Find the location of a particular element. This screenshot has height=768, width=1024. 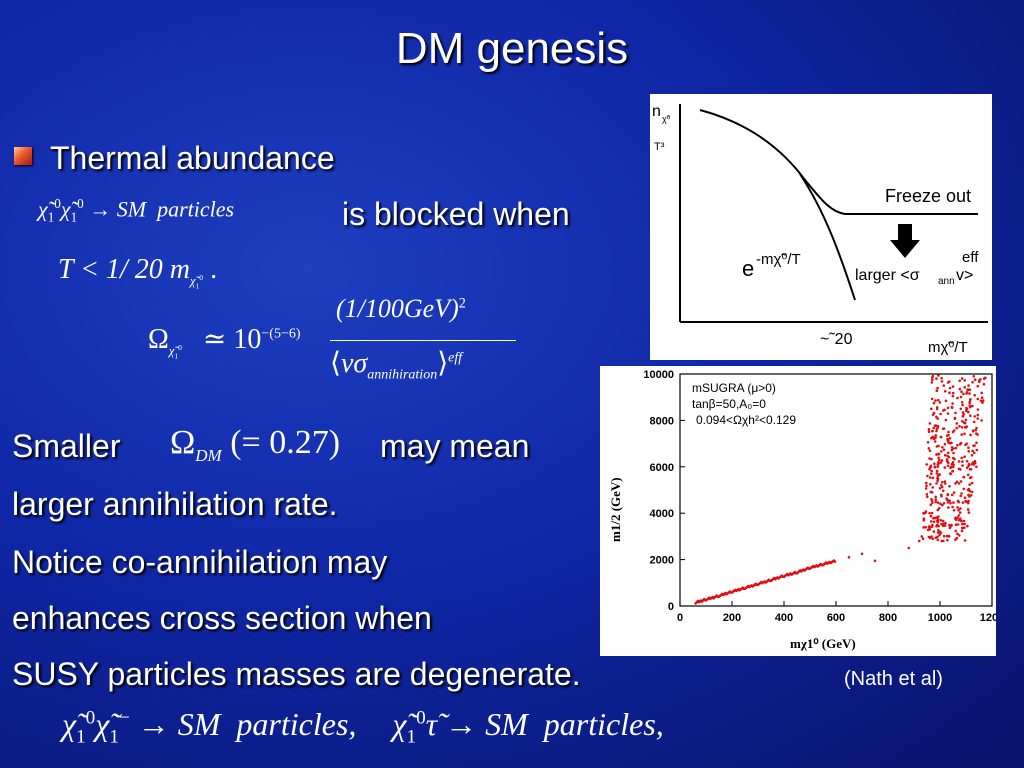

omega-dm-value: (= 0.27) is located at coordinates (285, 442).